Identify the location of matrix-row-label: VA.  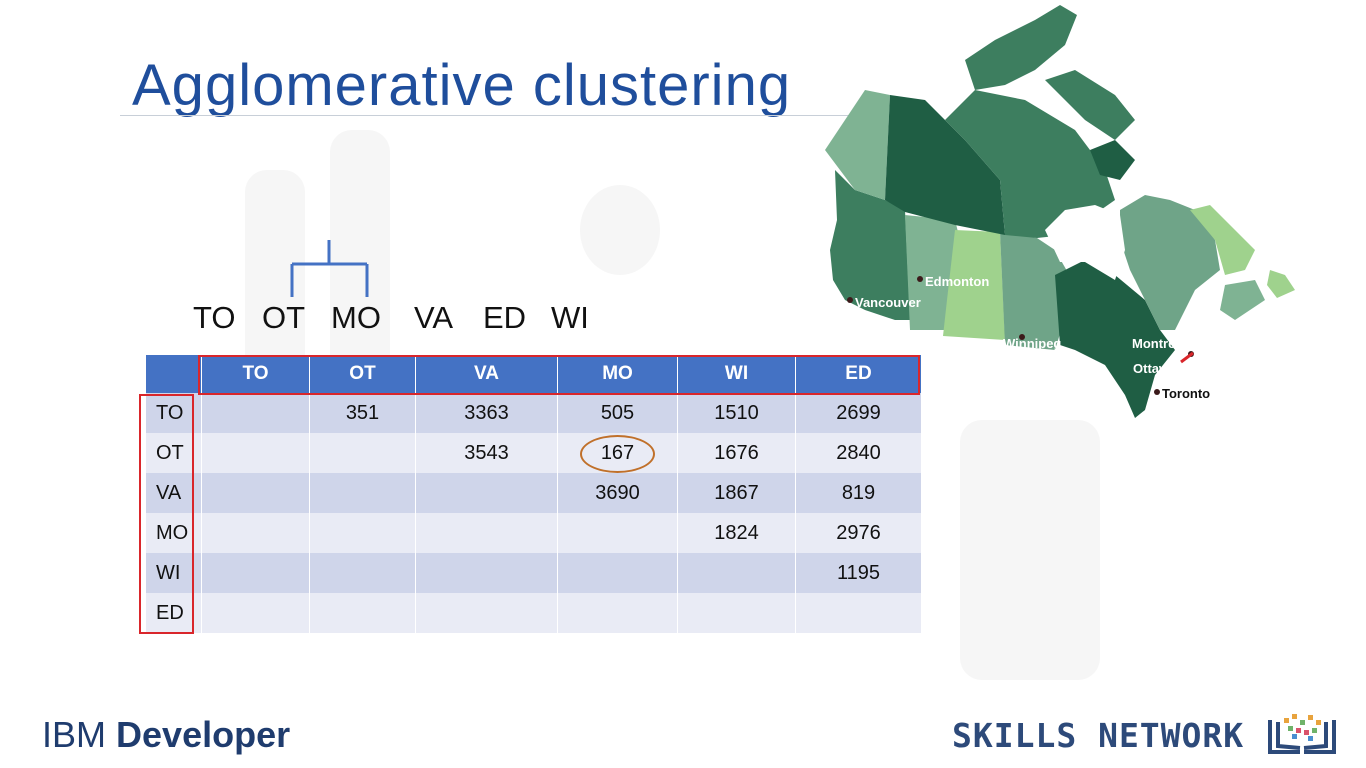
(174, 493).